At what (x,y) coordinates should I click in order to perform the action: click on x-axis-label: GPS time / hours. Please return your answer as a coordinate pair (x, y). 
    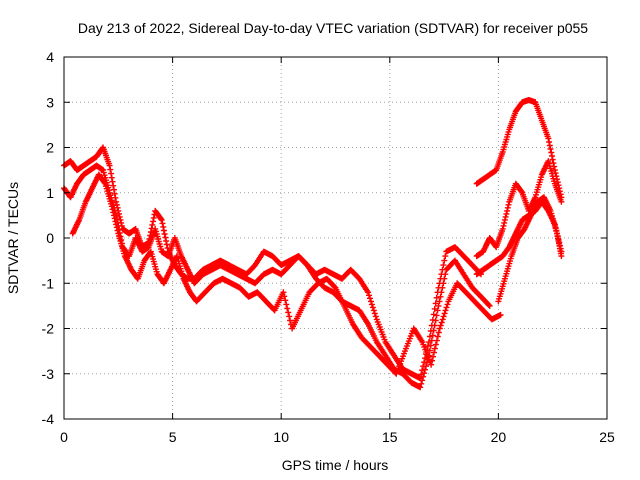
    Looking at the image, I should click on (335, 465).